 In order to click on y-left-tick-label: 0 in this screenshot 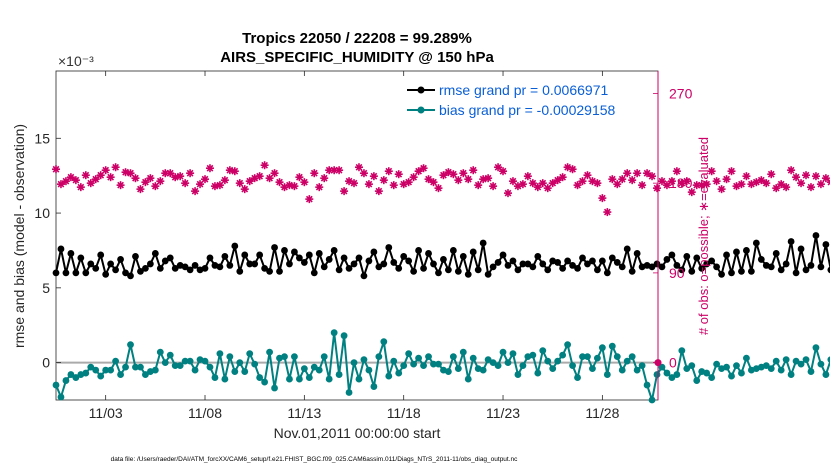, I will do `click(46, 363)`.